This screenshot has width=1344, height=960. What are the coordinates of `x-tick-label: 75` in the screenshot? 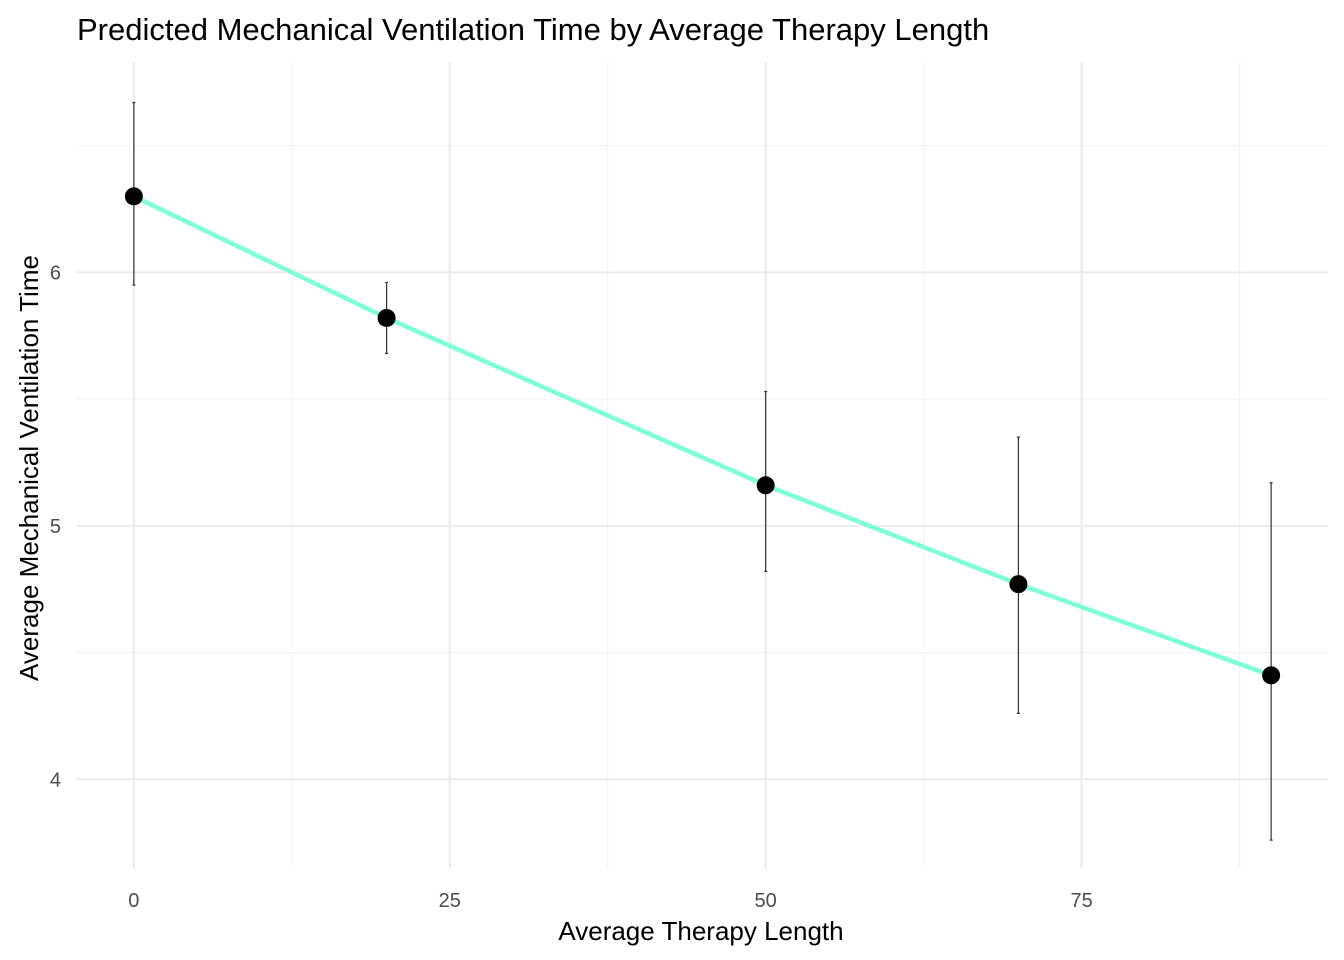 It's located at (1081, 901).